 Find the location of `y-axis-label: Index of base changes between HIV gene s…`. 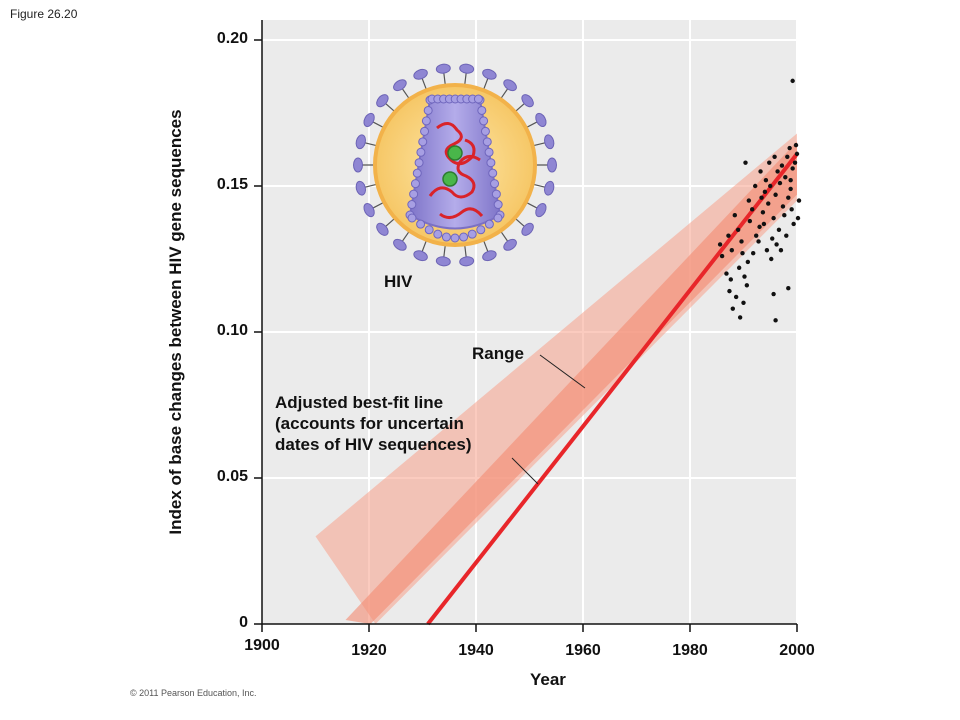

y-axis-label: Index of base changes between HIV gene s… is located at coordinates (175, 322).